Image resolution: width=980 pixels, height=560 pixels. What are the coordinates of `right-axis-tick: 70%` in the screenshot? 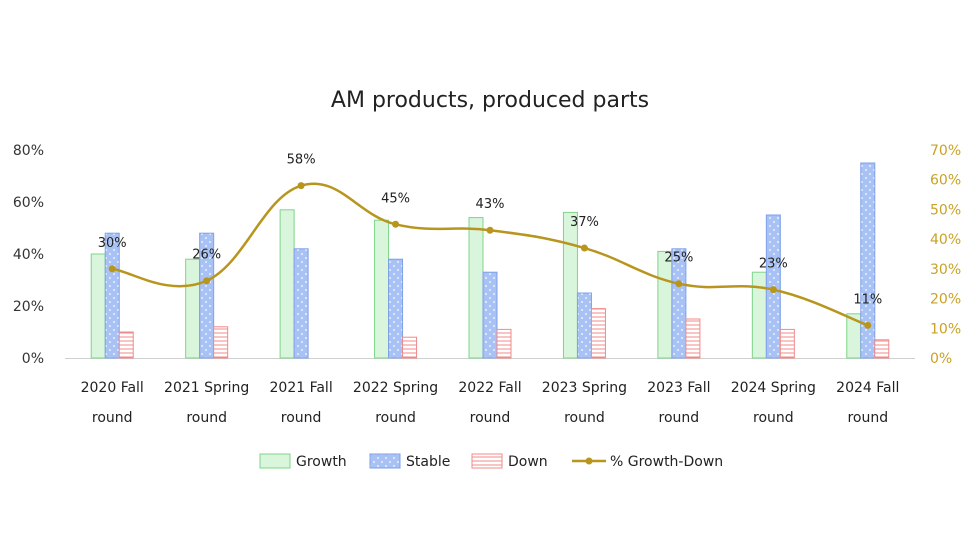 It's located at (945, 151).